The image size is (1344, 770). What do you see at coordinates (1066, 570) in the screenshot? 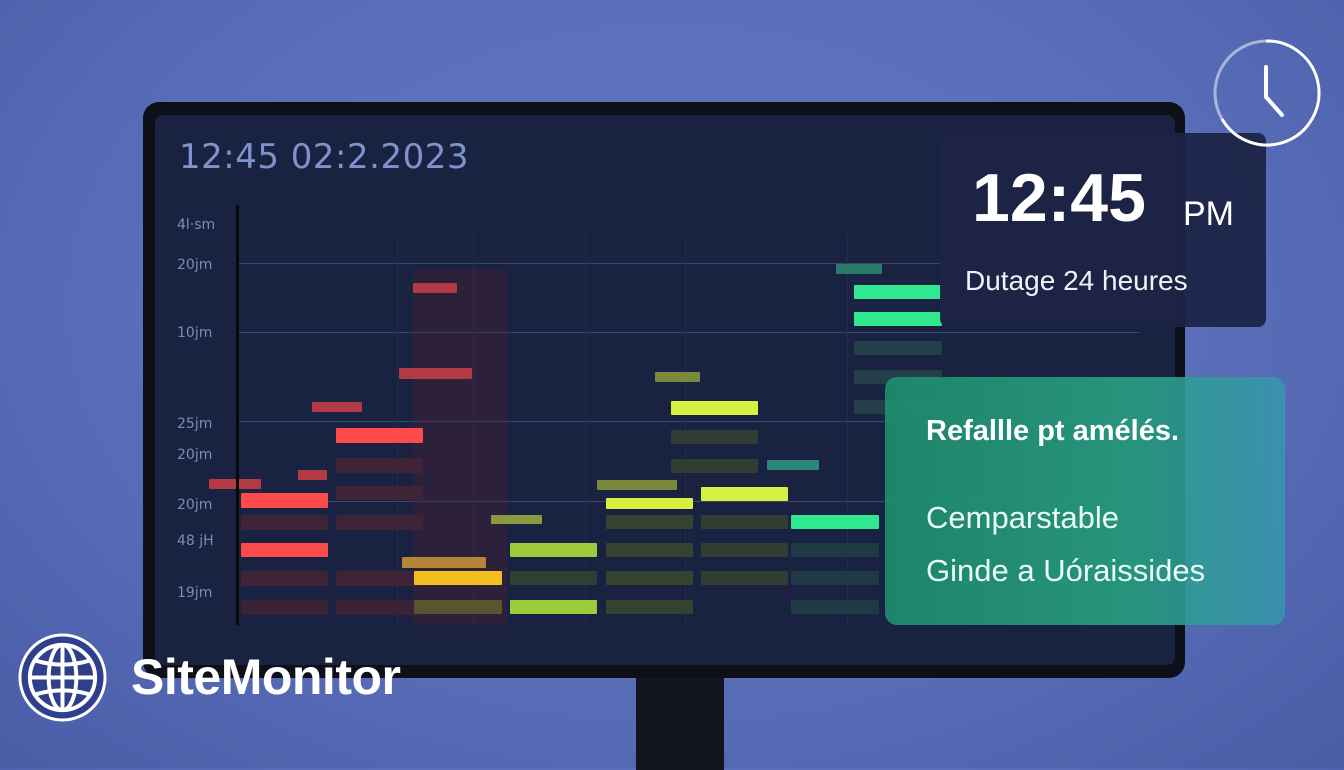
I see `info-card-line: Ginde a Uóraissides` at bounding box center [1066, 570].